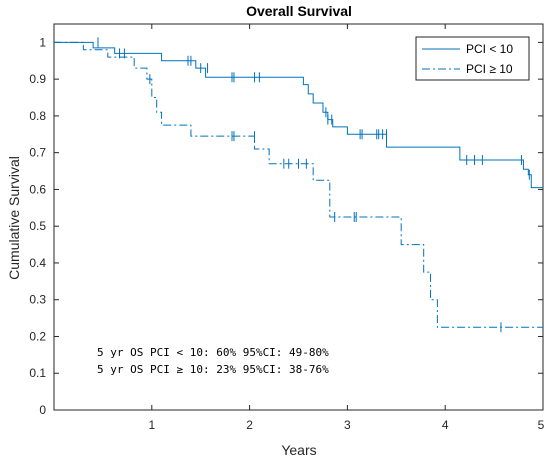  I want to click on x-axis-label: Years, so click(298, 450).